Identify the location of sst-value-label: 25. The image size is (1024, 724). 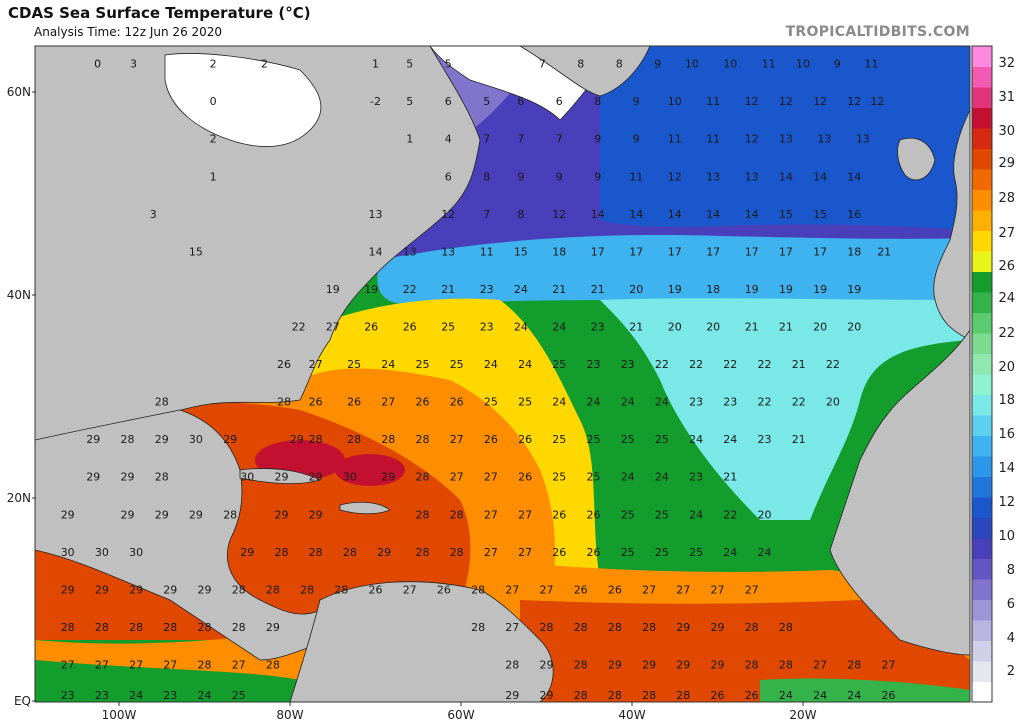
(559, 439).